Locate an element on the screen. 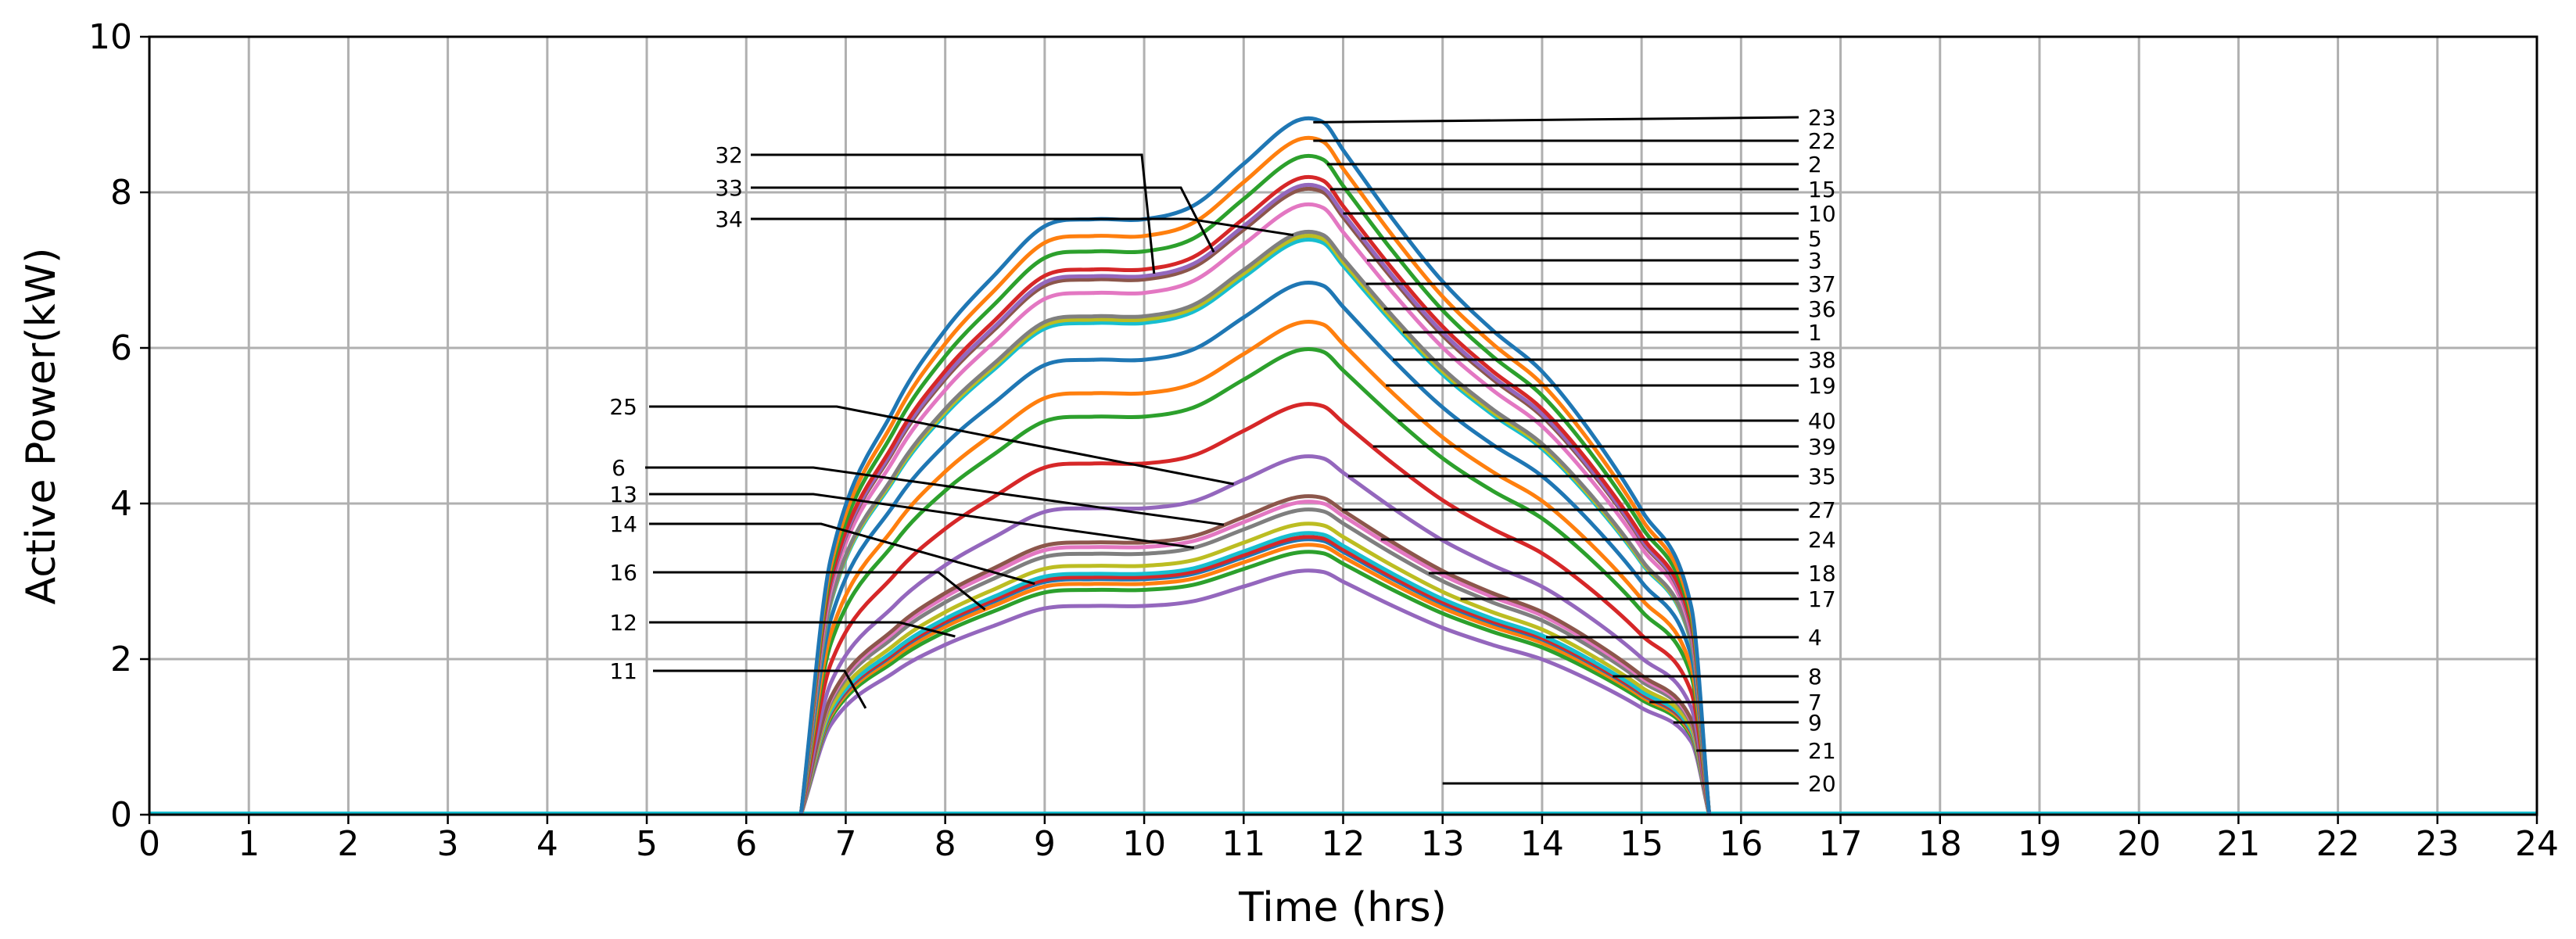 Image resolution: width=2576 pixels, height=939 pixels. y-axis-label: Active Power(kW) is located at coordinates (41, 426).